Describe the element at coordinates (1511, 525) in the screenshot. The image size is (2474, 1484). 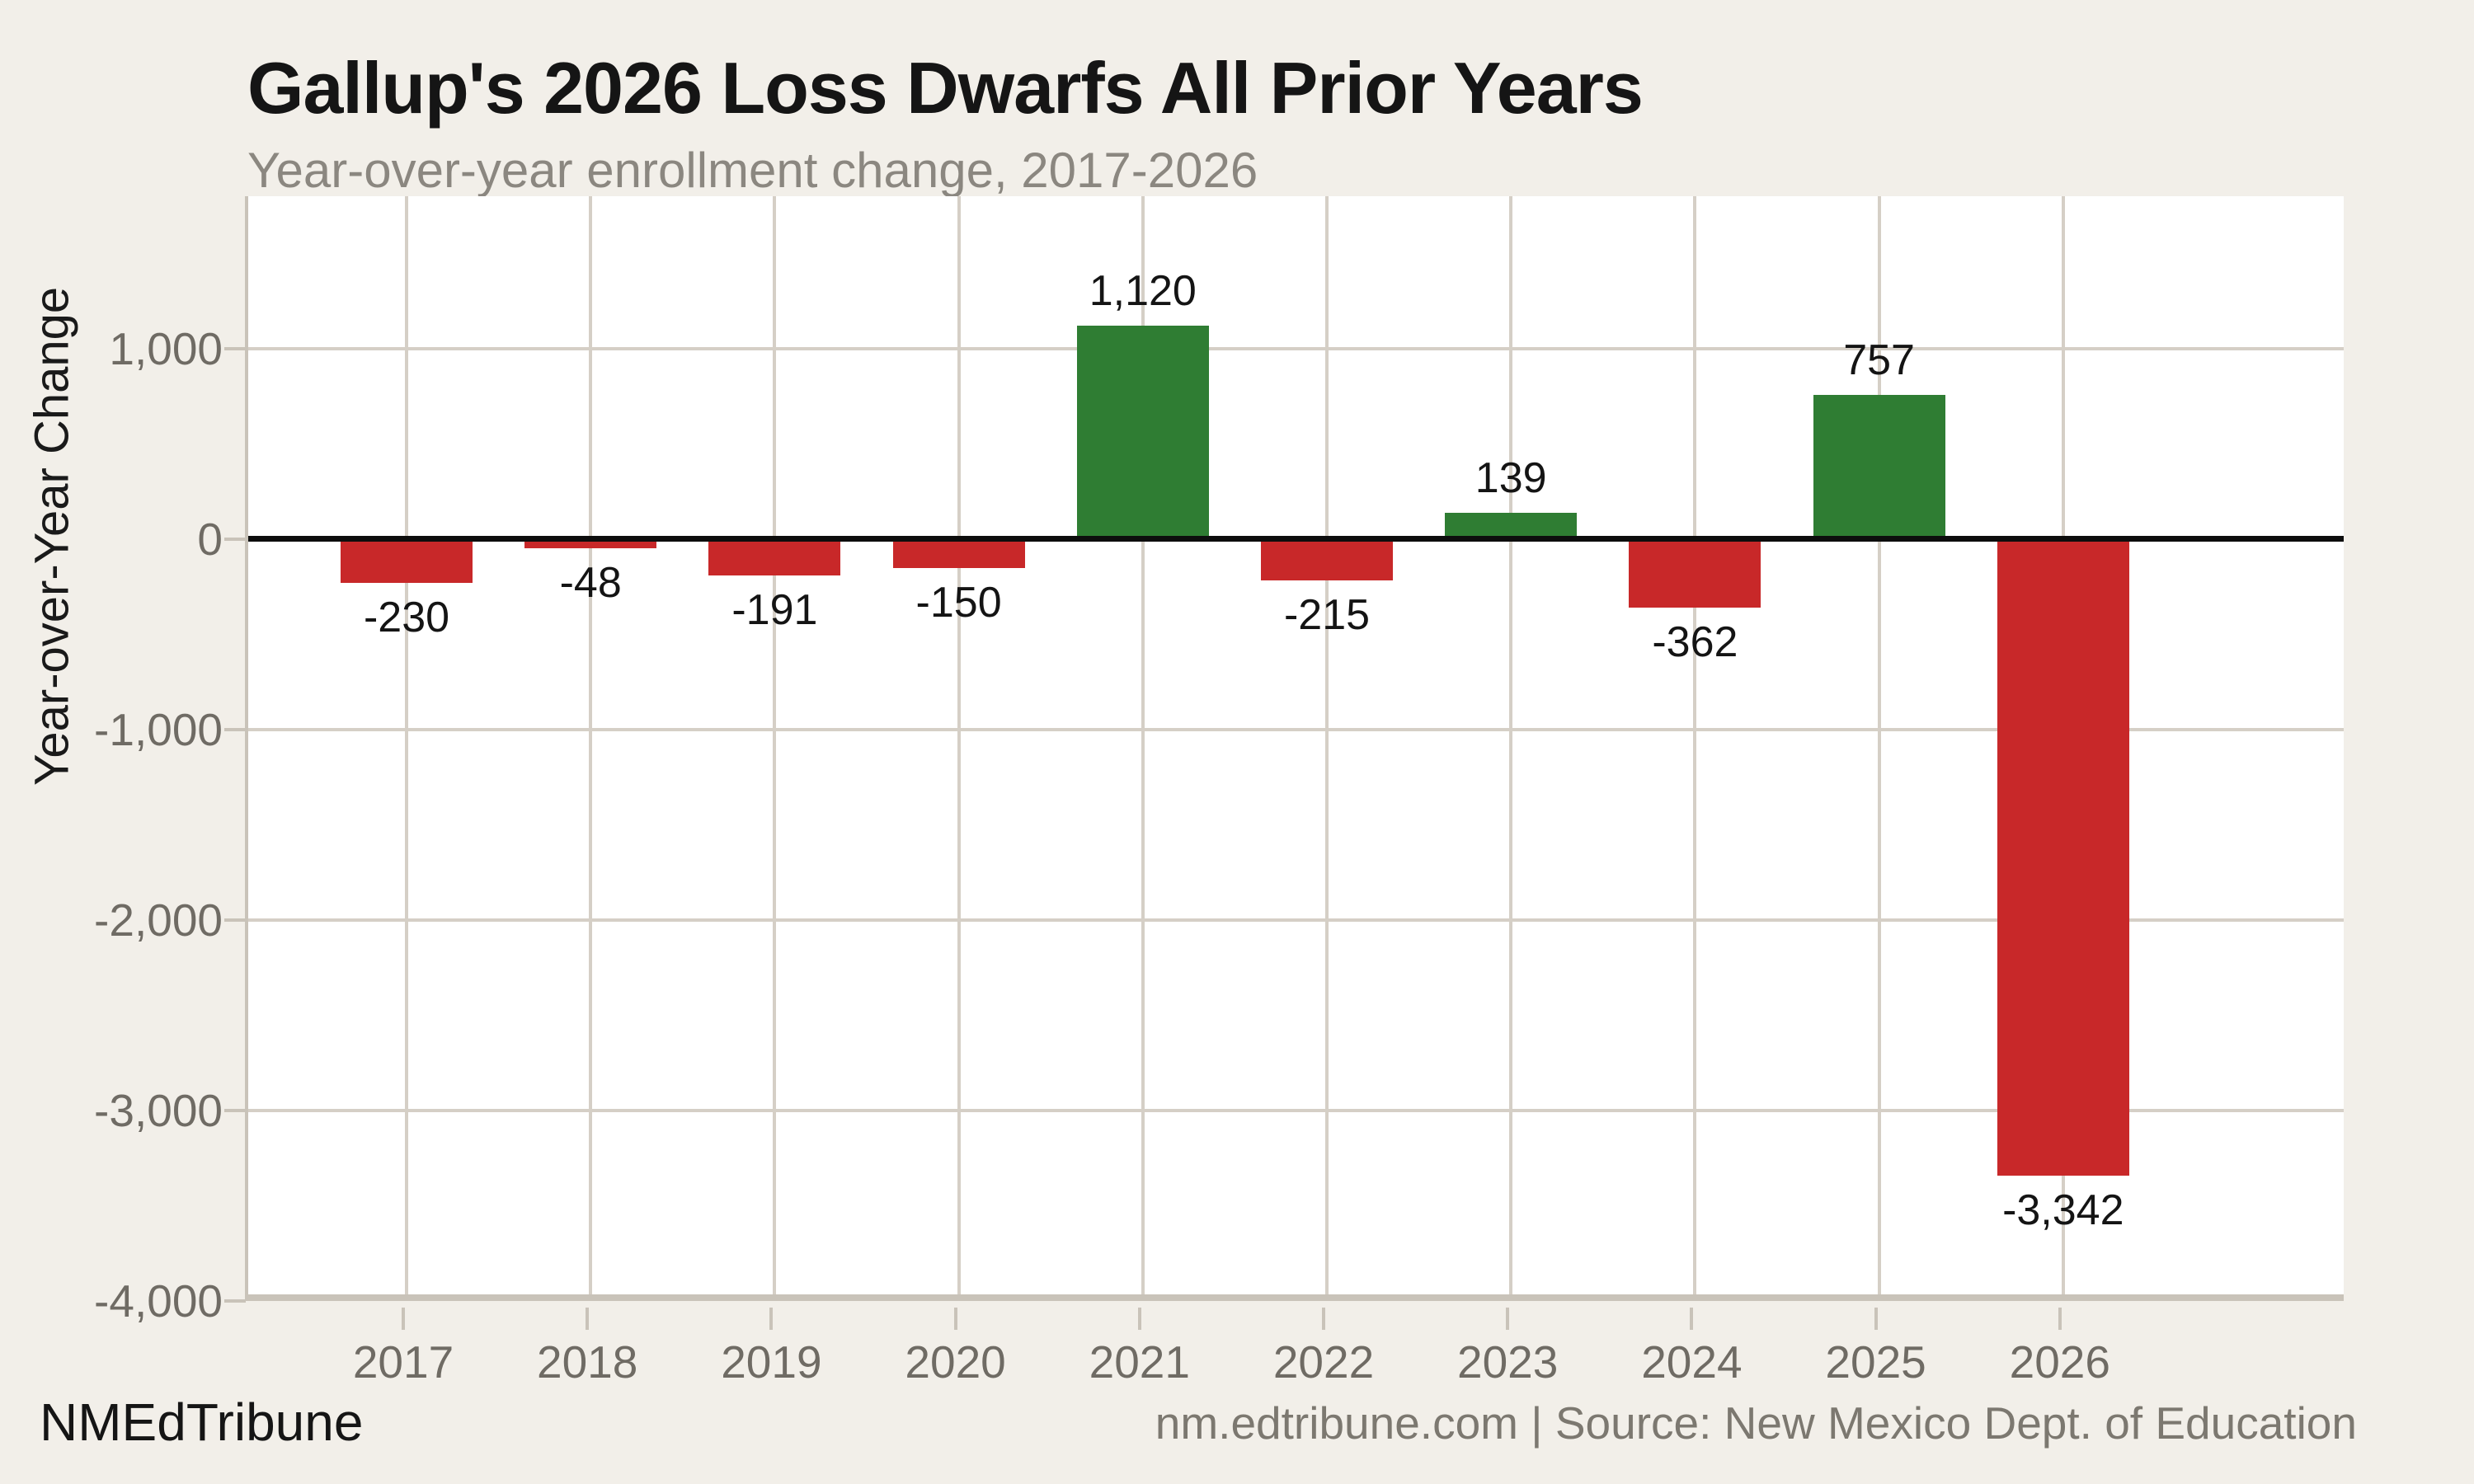
I see `bar-2023` at that location.